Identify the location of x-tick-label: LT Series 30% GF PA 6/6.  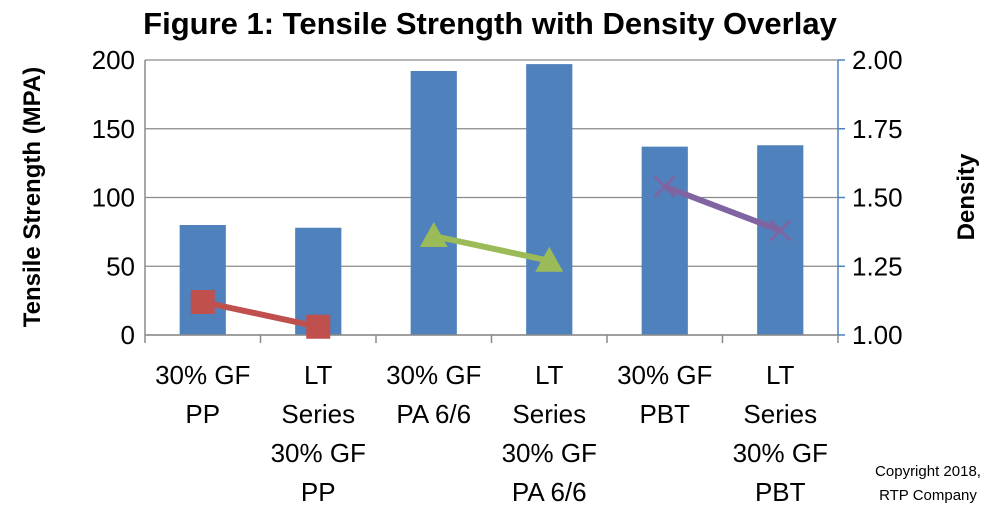
(549, 433).